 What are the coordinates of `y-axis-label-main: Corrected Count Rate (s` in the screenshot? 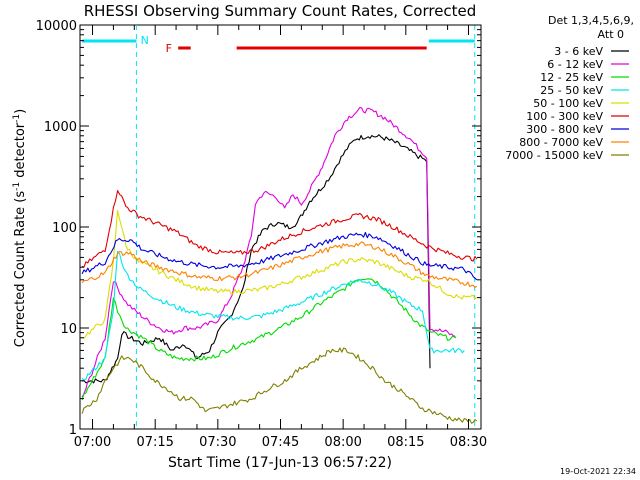 It's located at (20, 269).